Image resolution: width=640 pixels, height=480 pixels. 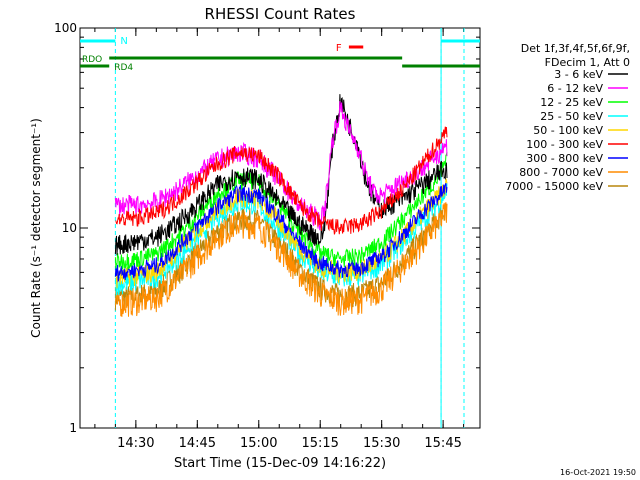 I want to click on x-tick-label: 15:30, so click(x=381, y=443).